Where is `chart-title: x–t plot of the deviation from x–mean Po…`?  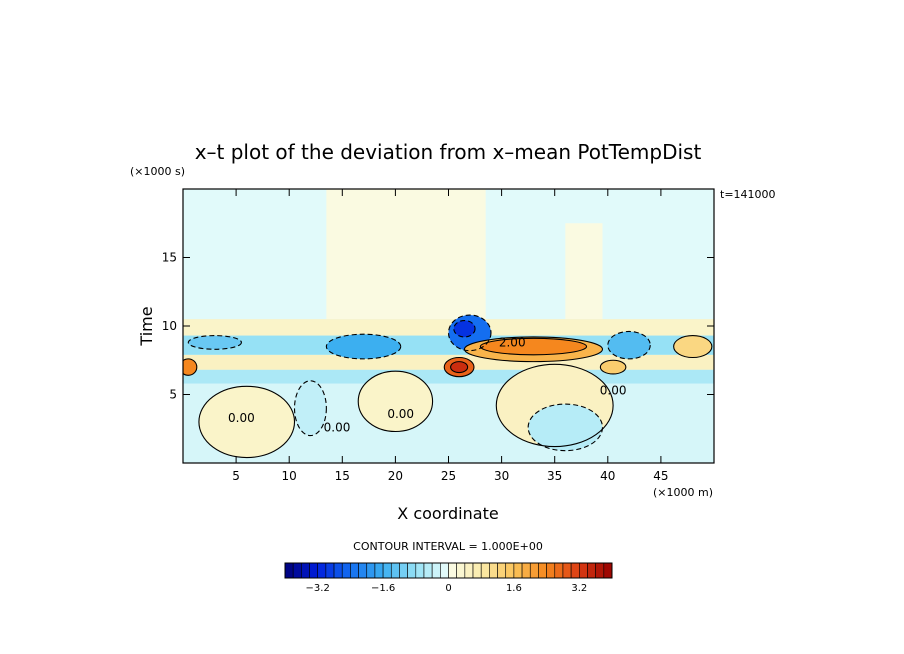
chart-title: x–t plot of the deviation from x–mean Po… is located at coordinates (448, 152).